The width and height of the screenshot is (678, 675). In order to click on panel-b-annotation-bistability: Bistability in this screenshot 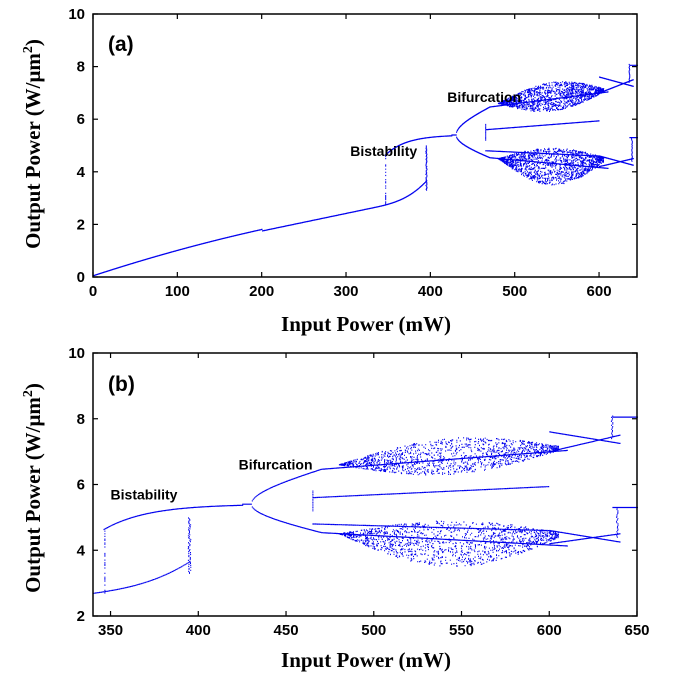, I will do `click(144, 494)`.